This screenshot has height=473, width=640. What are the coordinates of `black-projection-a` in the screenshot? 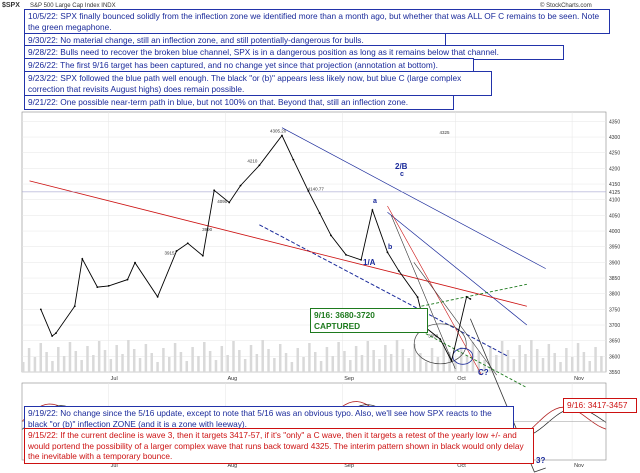 It's located at (423, 292).